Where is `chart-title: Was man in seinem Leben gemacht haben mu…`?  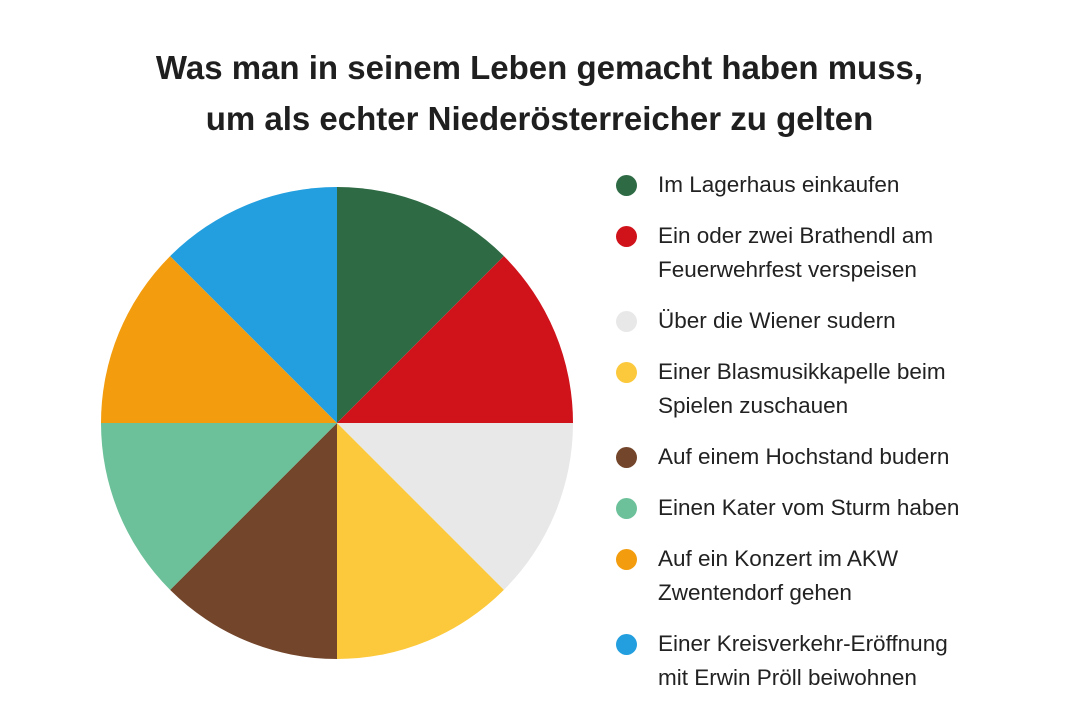 chart-title: Was man in seinem Leben gemacht haben mu… is located at coordinates (539, 93).